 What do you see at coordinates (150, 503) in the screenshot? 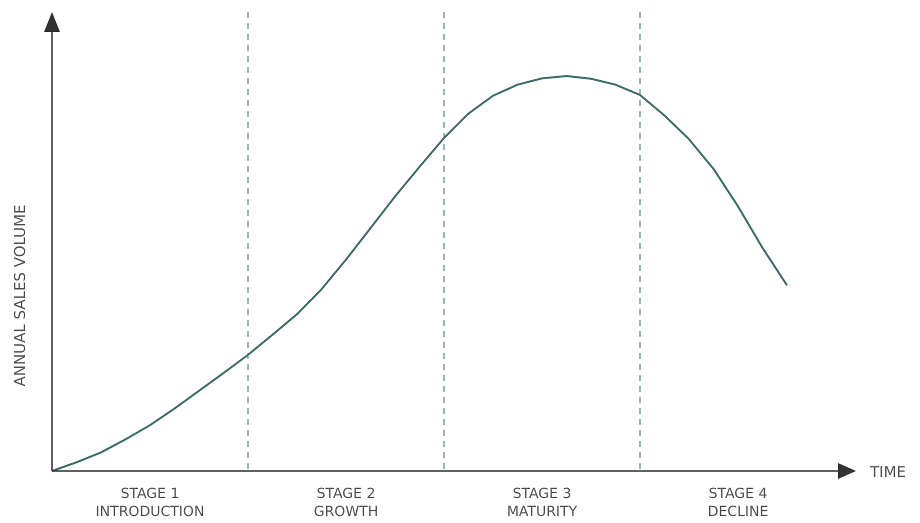
I see `x-tick-label: STAGE 1 INTRODUCTION` at bounding box center [150, 503].